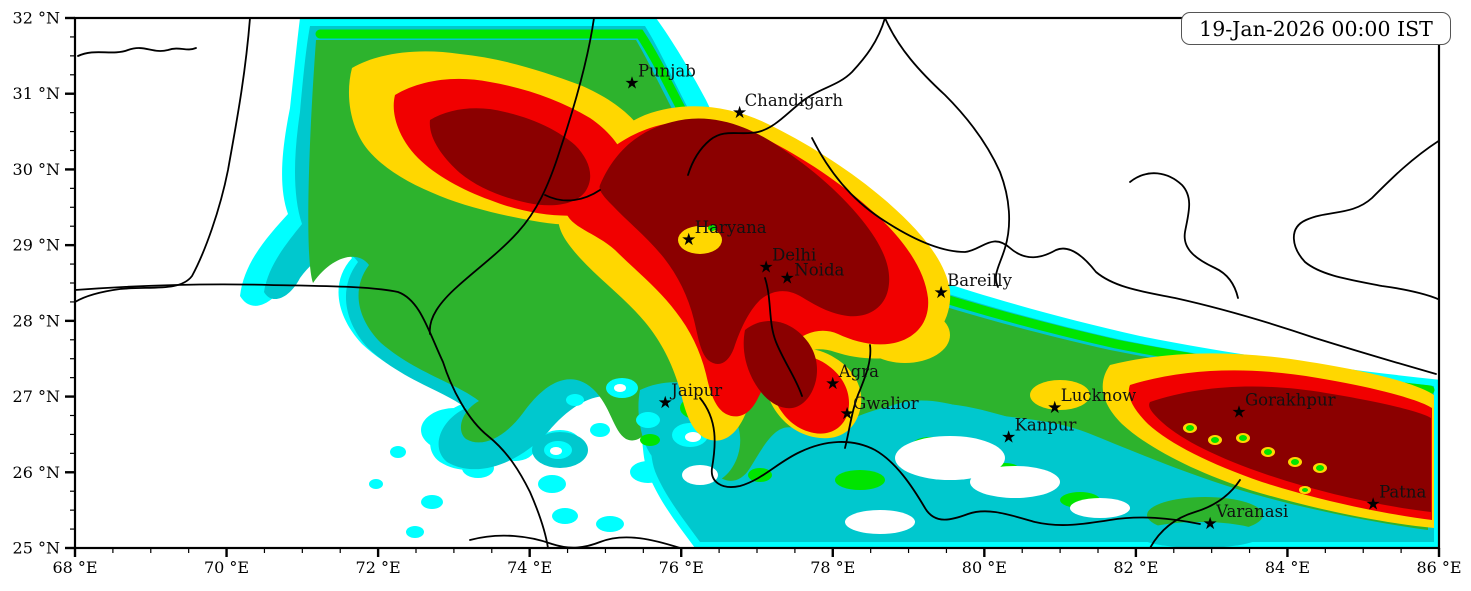  I want to click on city-label: Patna, so click(1402, 491).